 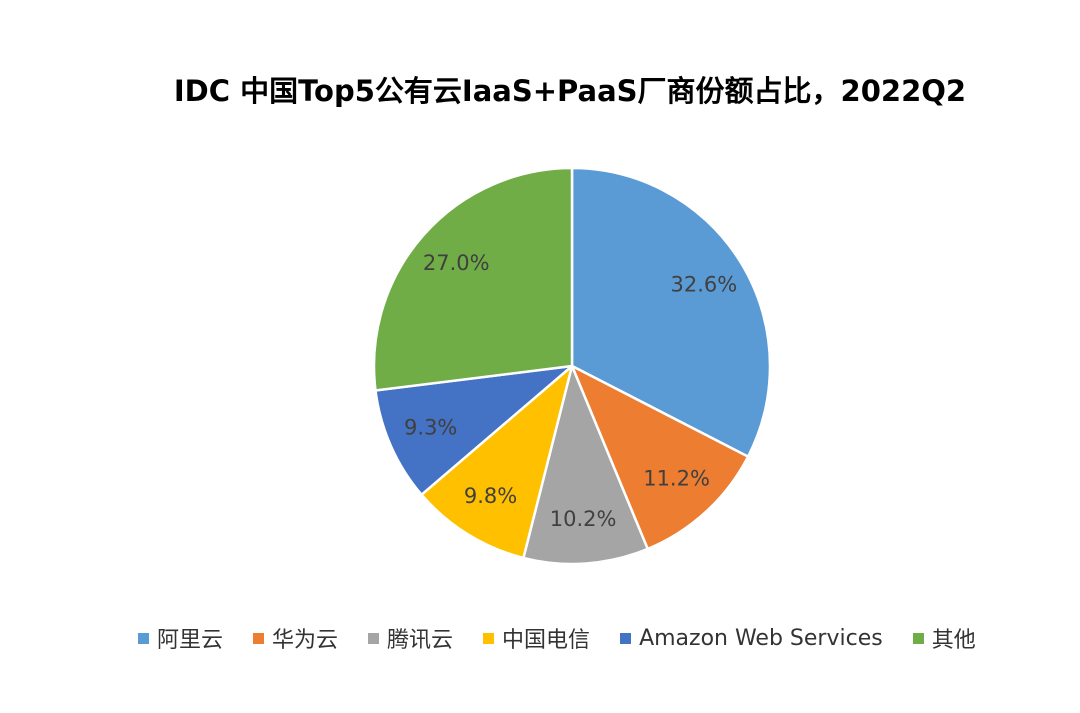 What do you see at coordinates (761, 638) in the screenshot?
I see `legend-label: Amazon Web Services` at bounding box center [761, 638].